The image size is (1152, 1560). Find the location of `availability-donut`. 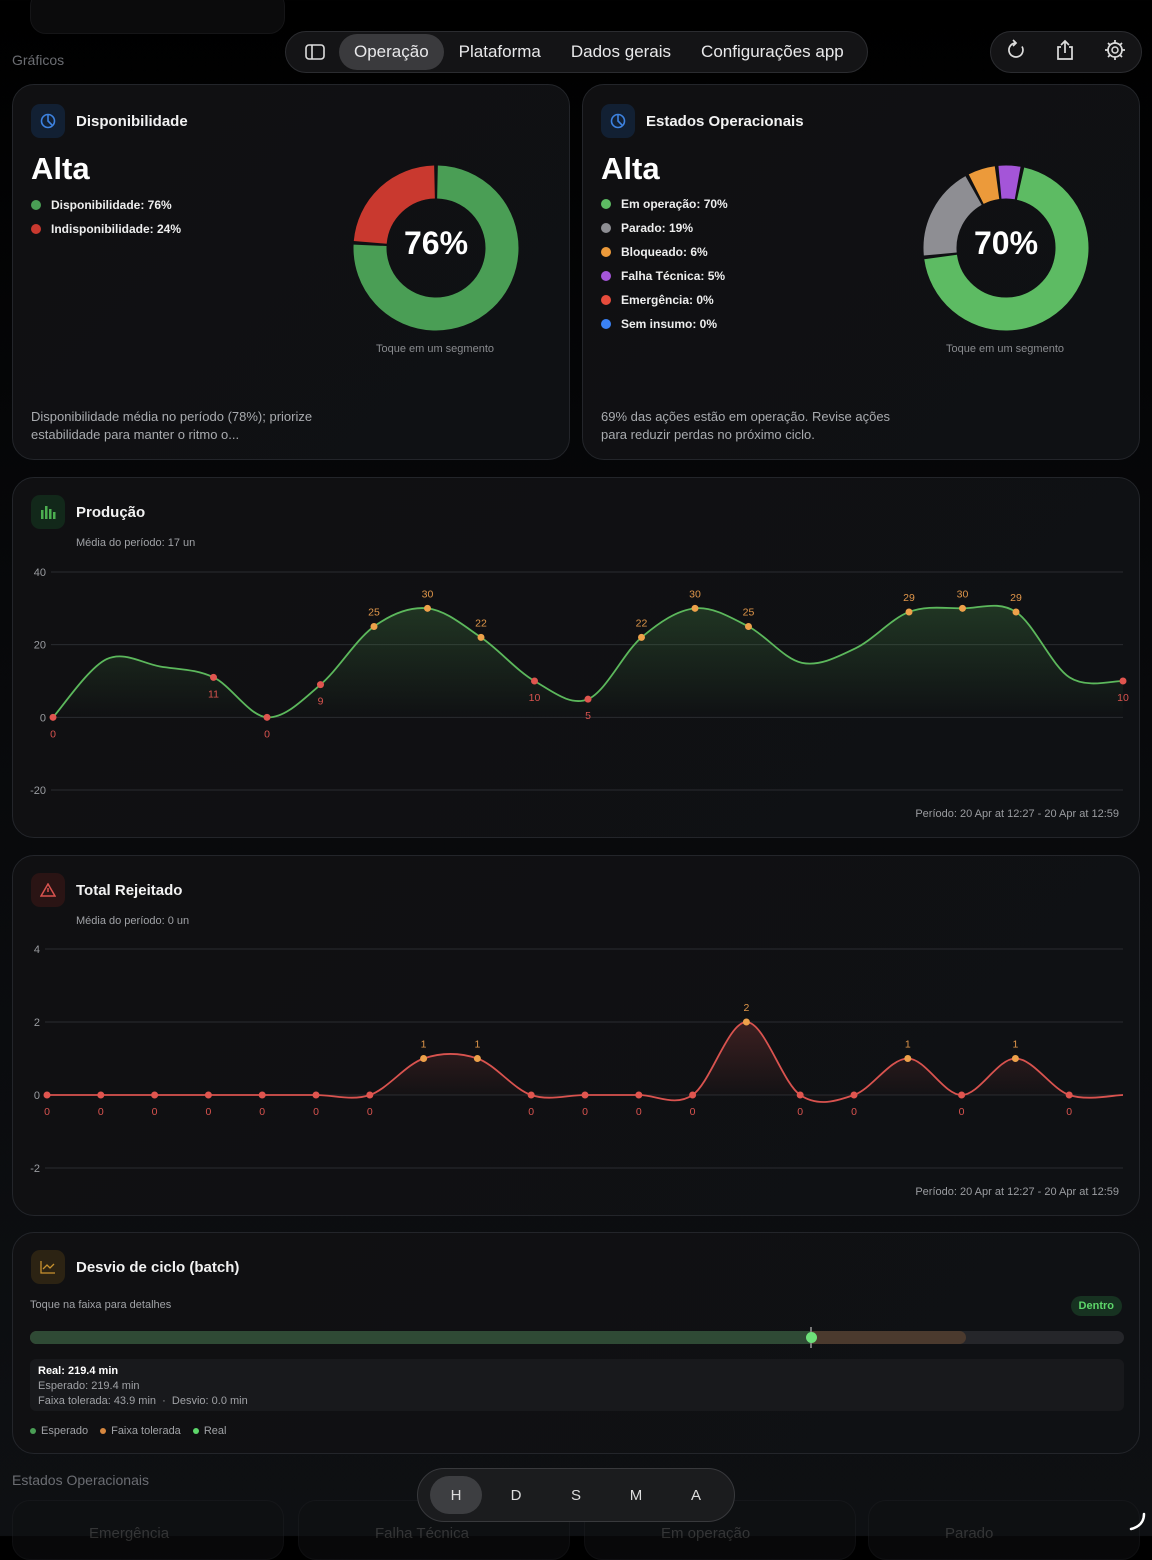

availability-donut is located at coordinates (436, 248).